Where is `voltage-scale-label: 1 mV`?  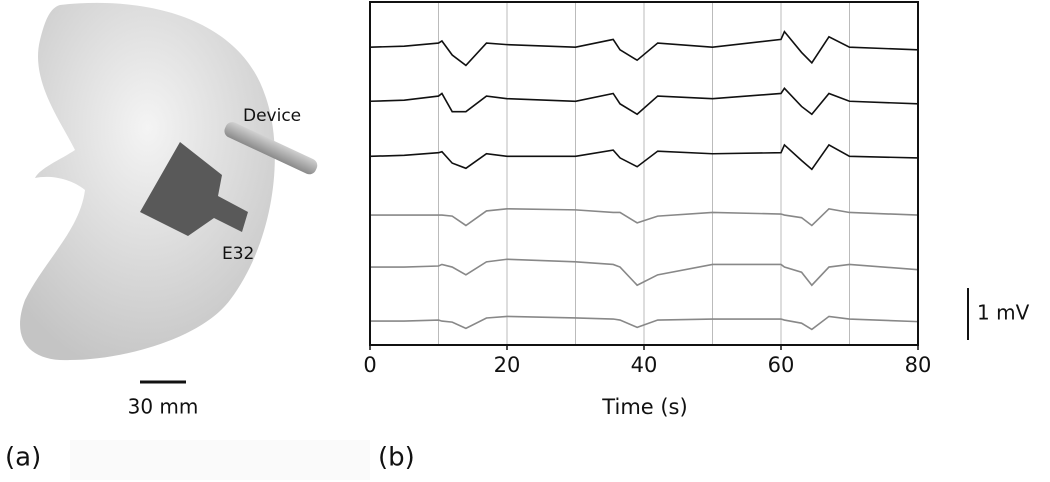 voltage-scale-label: 1 mV is located at coordinates (1003, 313).